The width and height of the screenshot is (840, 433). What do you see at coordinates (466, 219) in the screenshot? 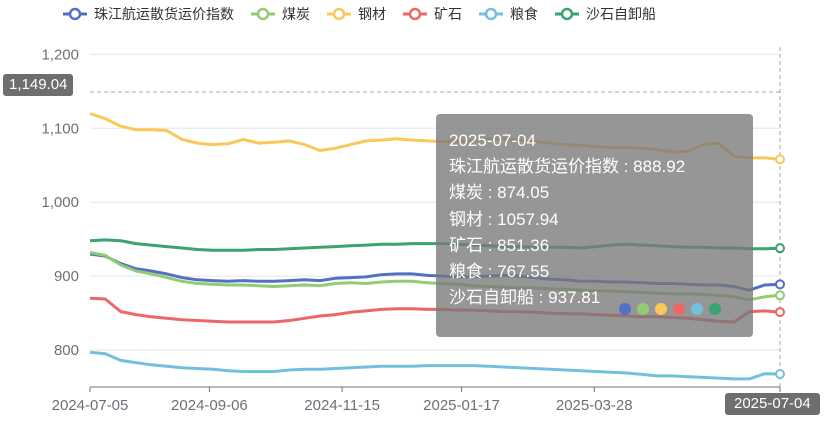
I see `tooltip-label: 钢材` at bounding box center [466, 219].